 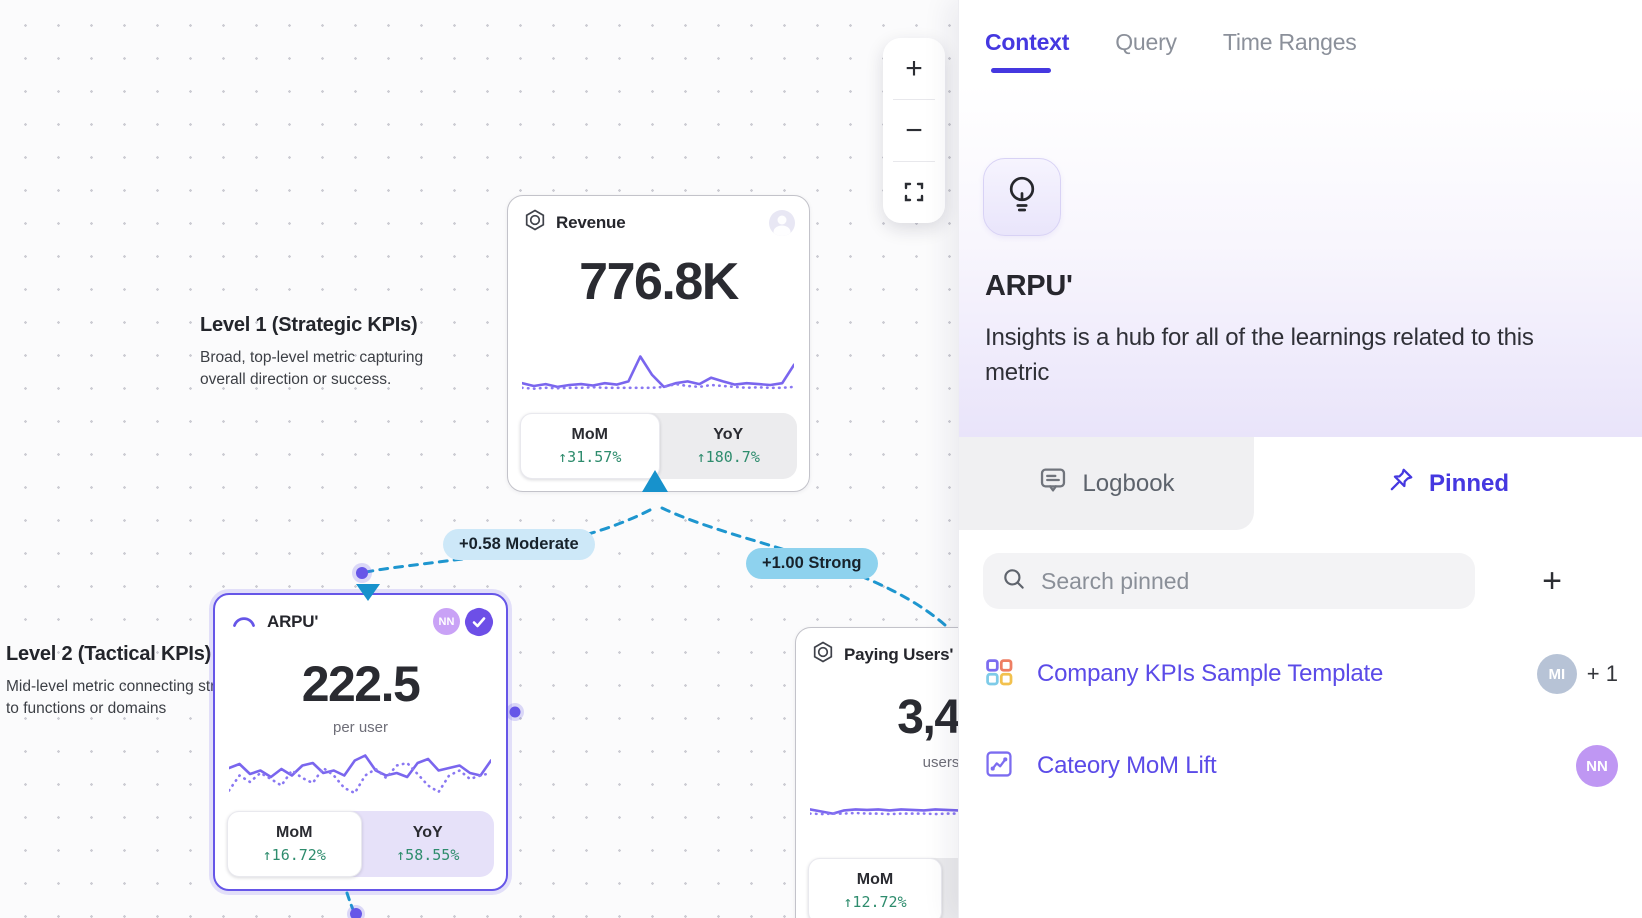 What do you see at coordinates (479, 621) in the screenshot?
I see `check-badge-icon` at bounding box center [479, 621].